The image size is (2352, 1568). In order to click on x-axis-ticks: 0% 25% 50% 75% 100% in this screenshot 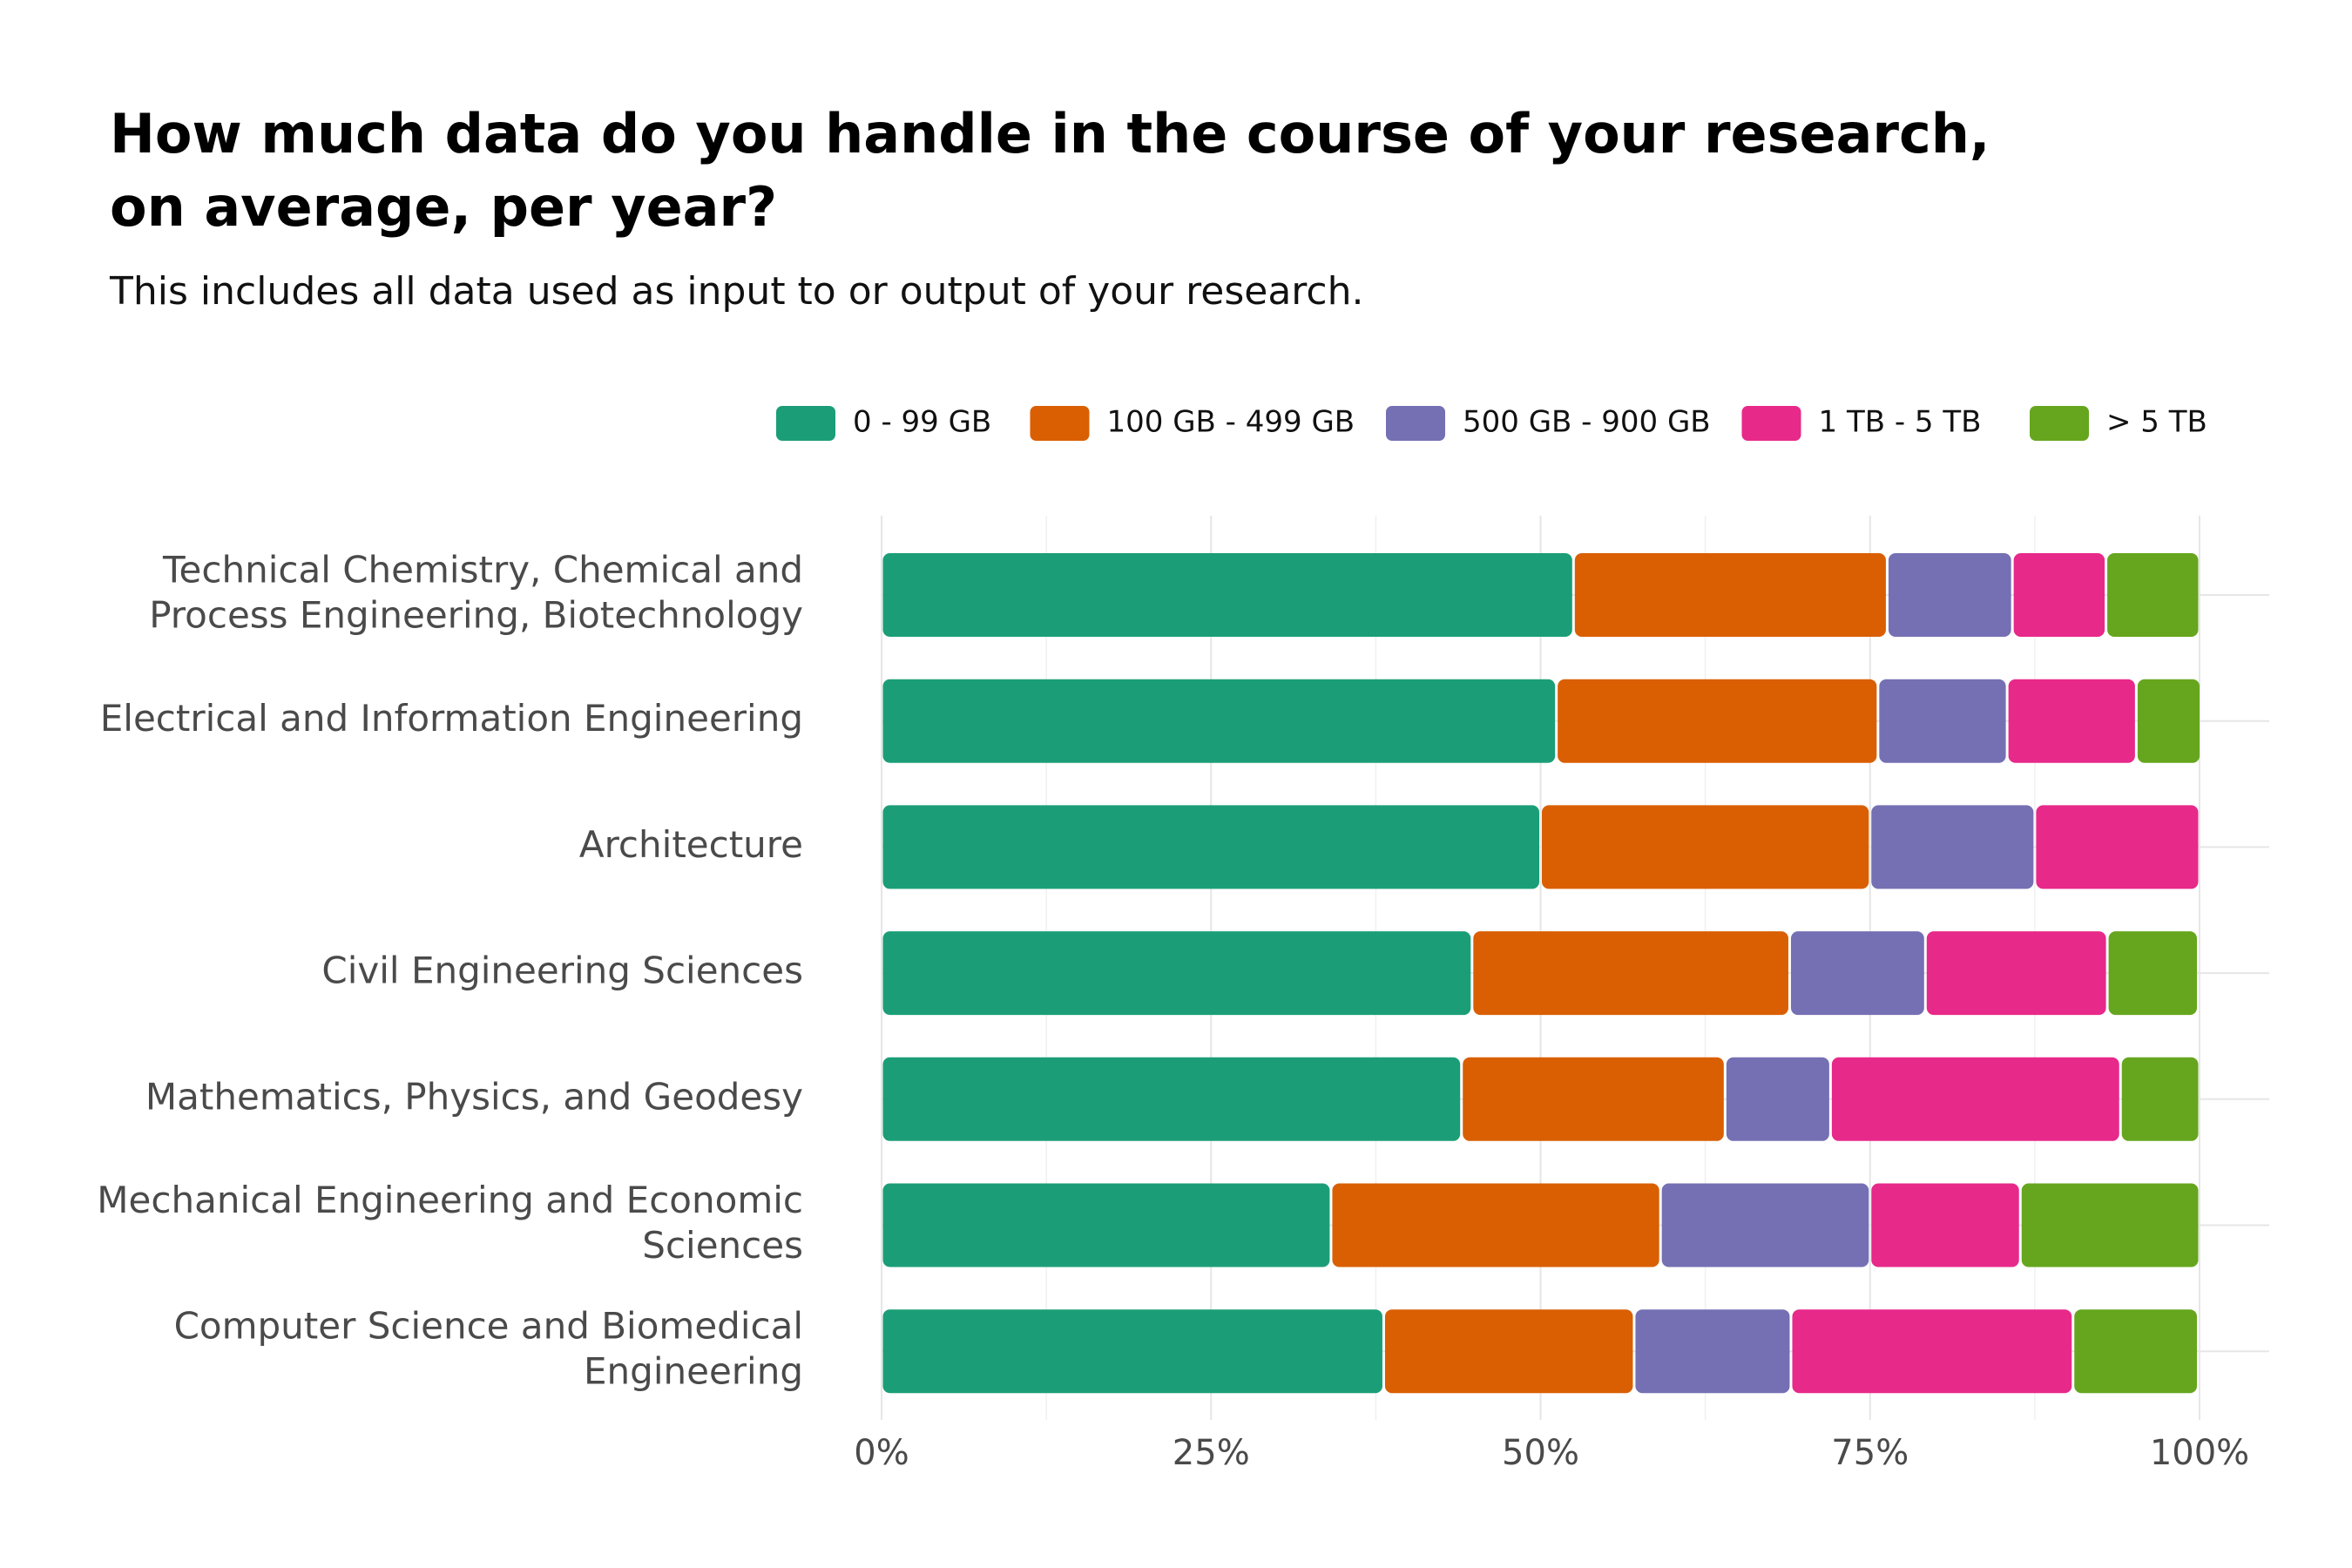, I will do `click(1551, 1453)`.